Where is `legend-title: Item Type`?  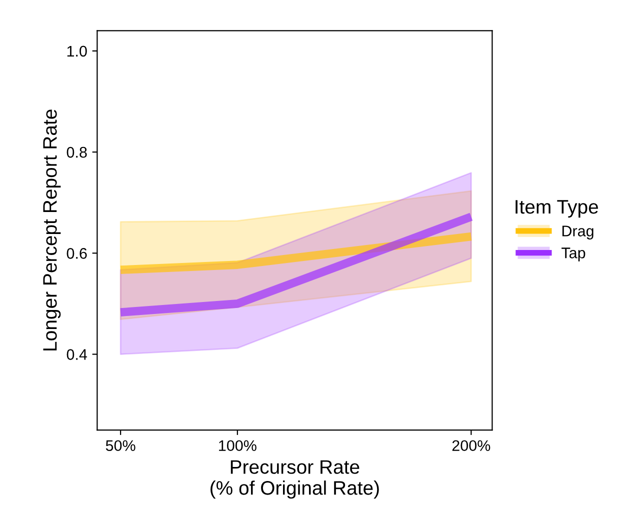
legend-title: Item Type is located at coordinates (557, 209).